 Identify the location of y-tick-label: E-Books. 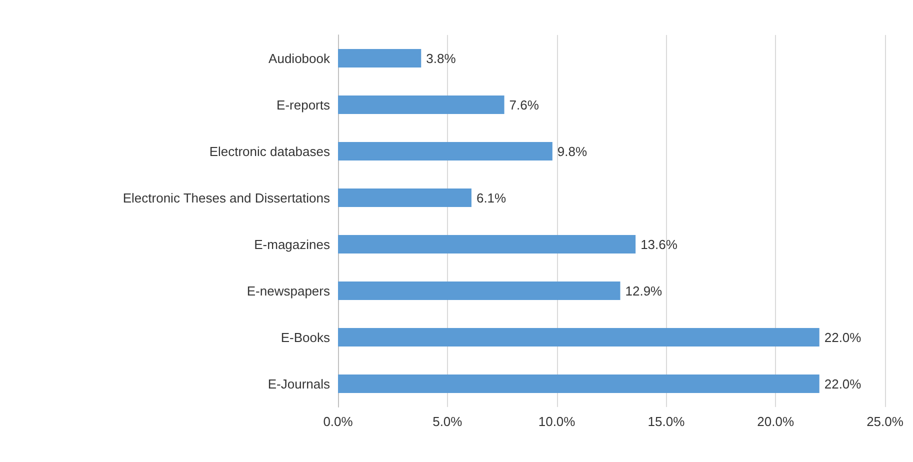
(305, 337).